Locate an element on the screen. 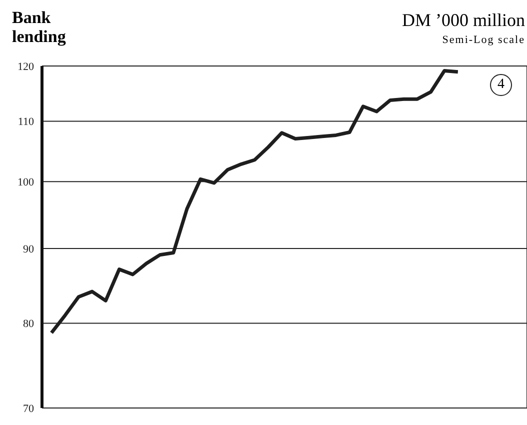 Image resolution: width=527 pixels, height=425 pixels. circle-outline: 4 is located at coordinates (501, 85).